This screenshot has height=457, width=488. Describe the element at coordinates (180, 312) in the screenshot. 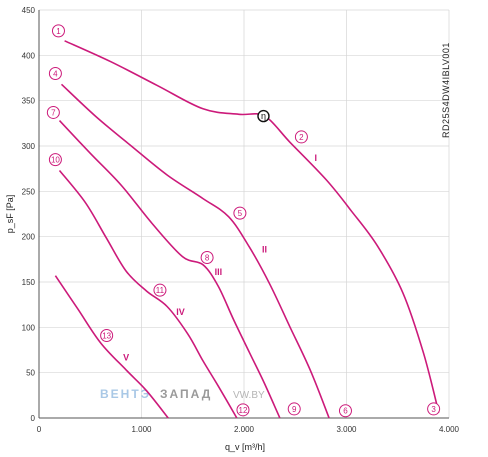

I see `series-label-IV: IV` at that location.